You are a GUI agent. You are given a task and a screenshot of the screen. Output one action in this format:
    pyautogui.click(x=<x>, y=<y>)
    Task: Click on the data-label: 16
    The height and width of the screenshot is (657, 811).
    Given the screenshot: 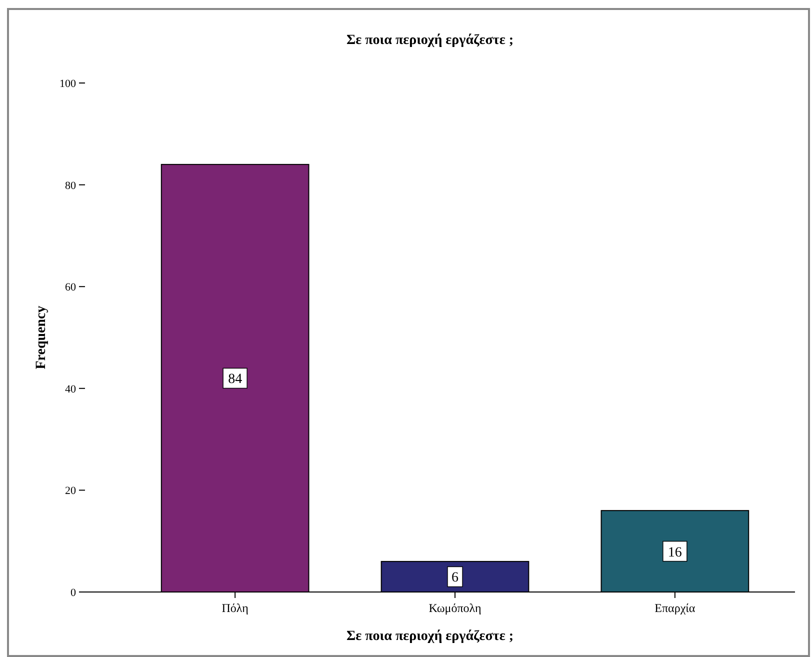 What is the action you would take?
    pyautogui.click(x=675, y=552)
    